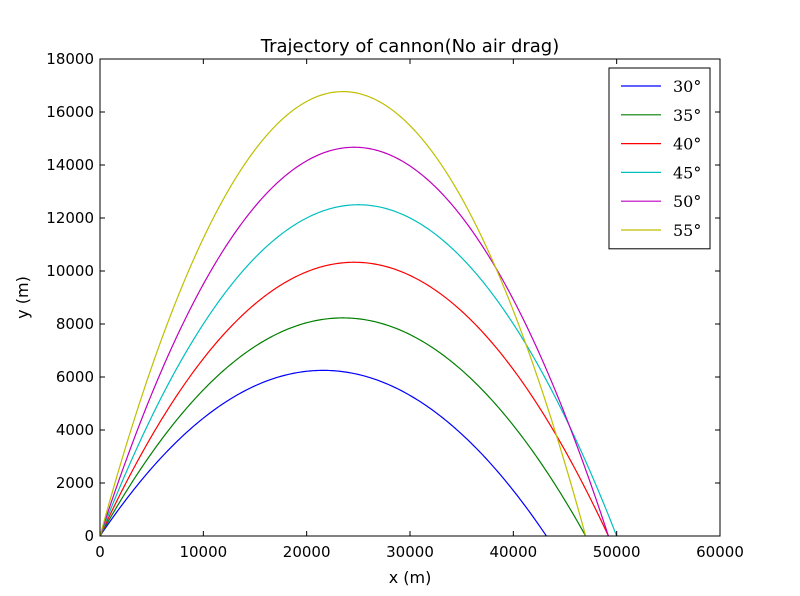  I want to click on x-tick-label-1: 10000, so click(203, 552).